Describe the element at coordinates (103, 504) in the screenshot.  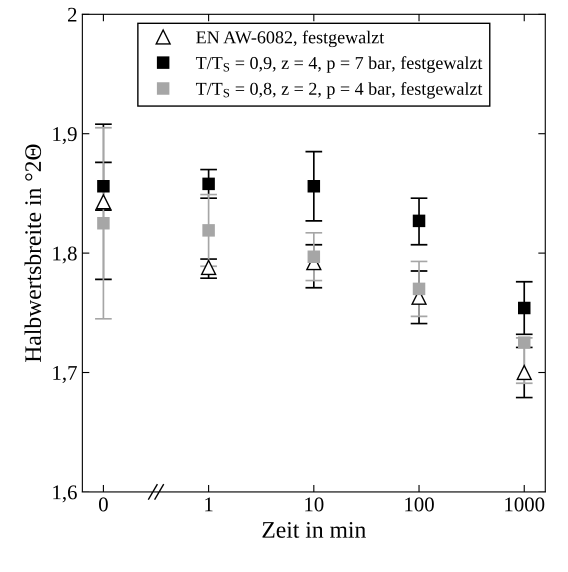
I see `x-tick-label: 0` at that location.